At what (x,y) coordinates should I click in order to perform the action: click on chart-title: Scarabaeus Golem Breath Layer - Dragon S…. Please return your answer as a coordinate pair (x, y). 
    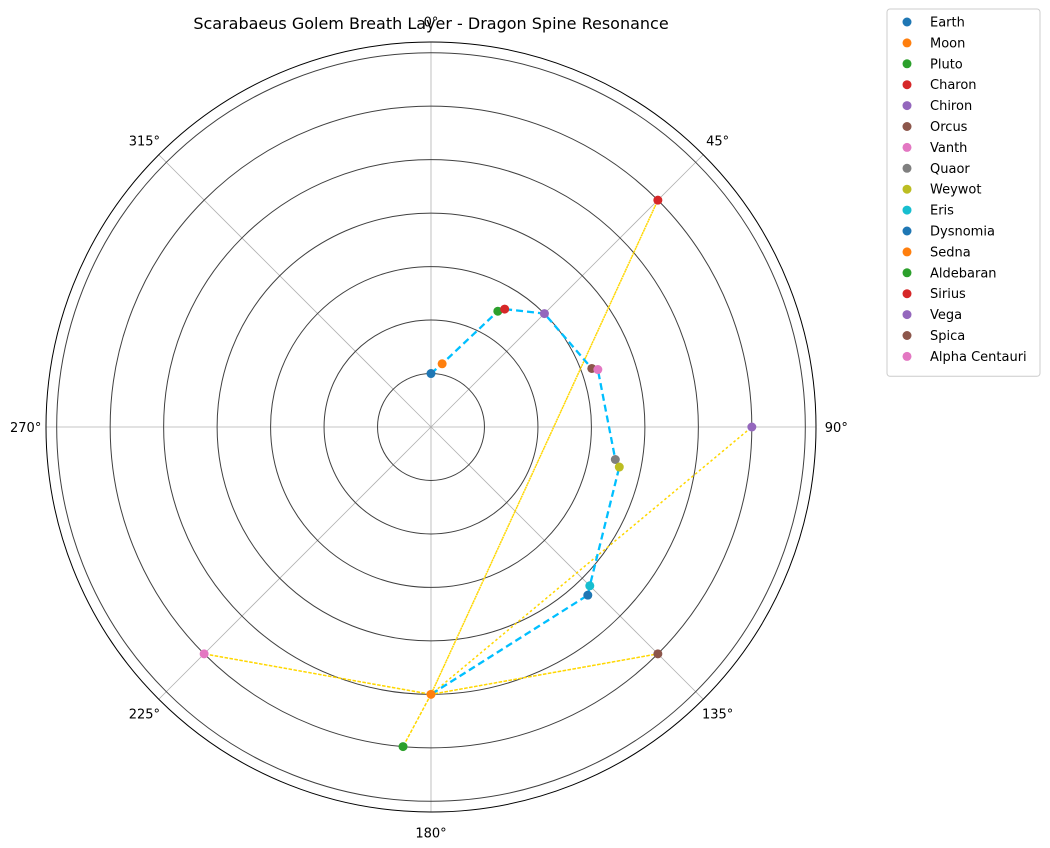
    Looking at the image, I should click on (430, 23).